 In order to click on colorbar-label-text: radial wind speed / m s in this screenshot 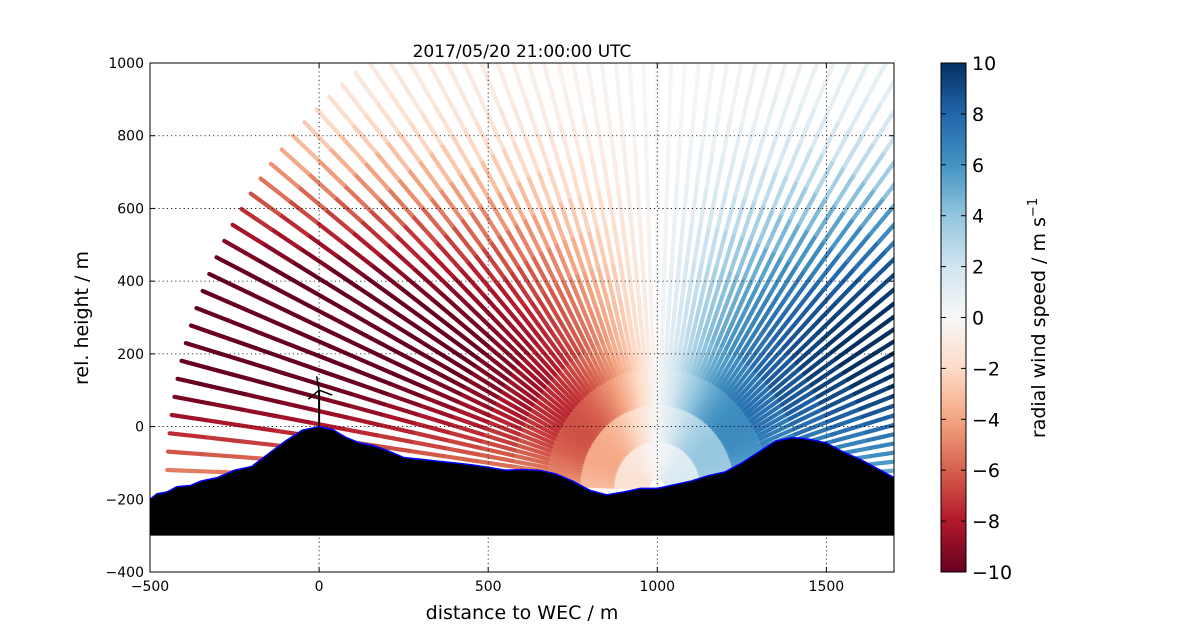, I will do `click(1039, 327)`.